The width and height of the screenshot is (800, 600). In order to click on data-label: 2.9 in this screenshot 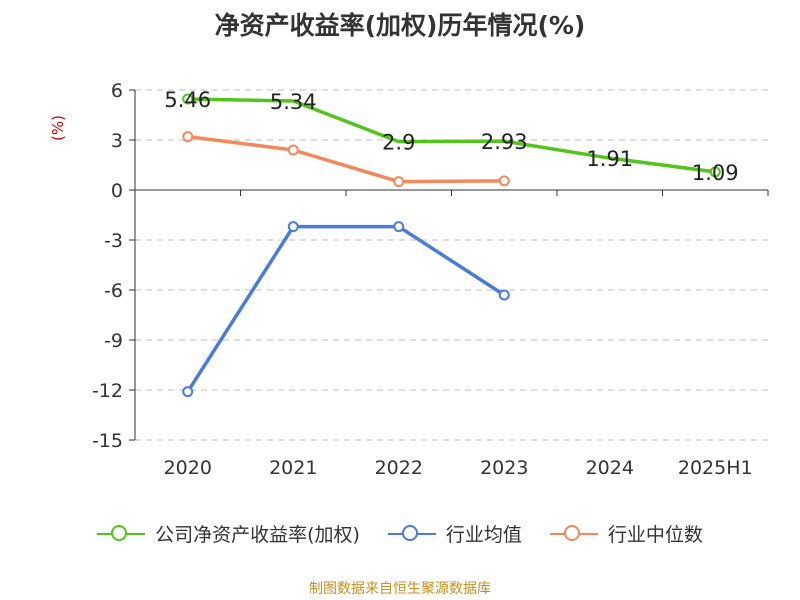, I will do `click(398, 143)`.